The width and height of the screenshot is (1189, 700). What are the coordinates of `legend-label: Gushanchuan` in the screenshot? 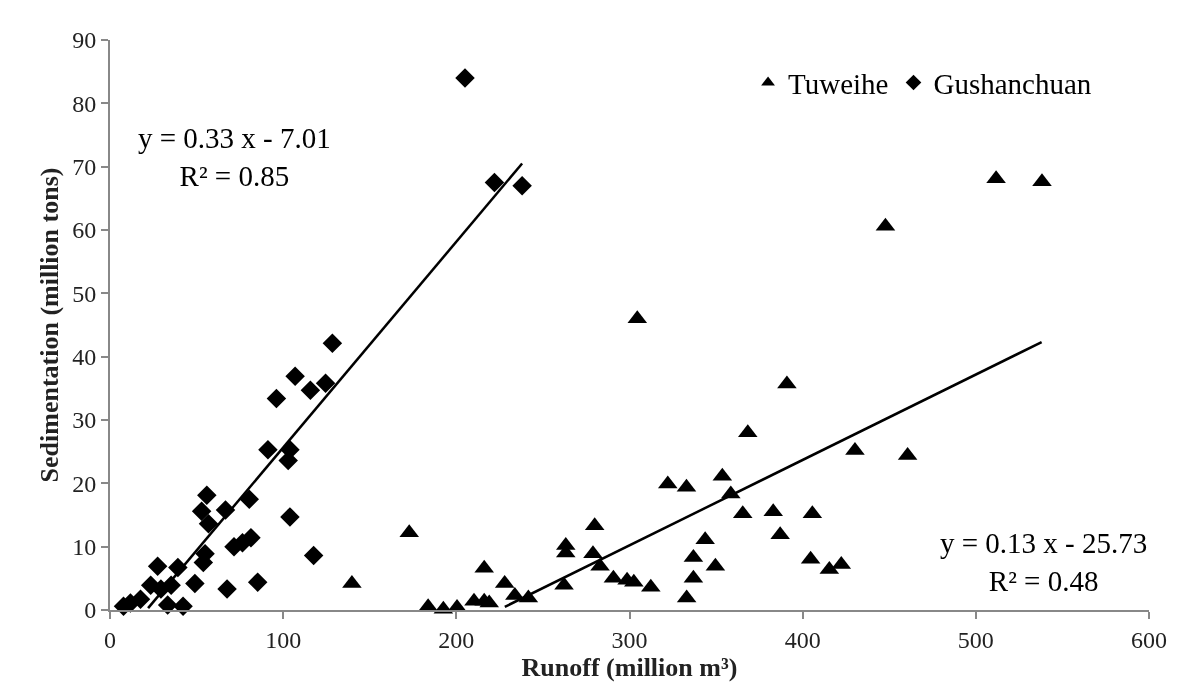 It's located at (1012, 83).